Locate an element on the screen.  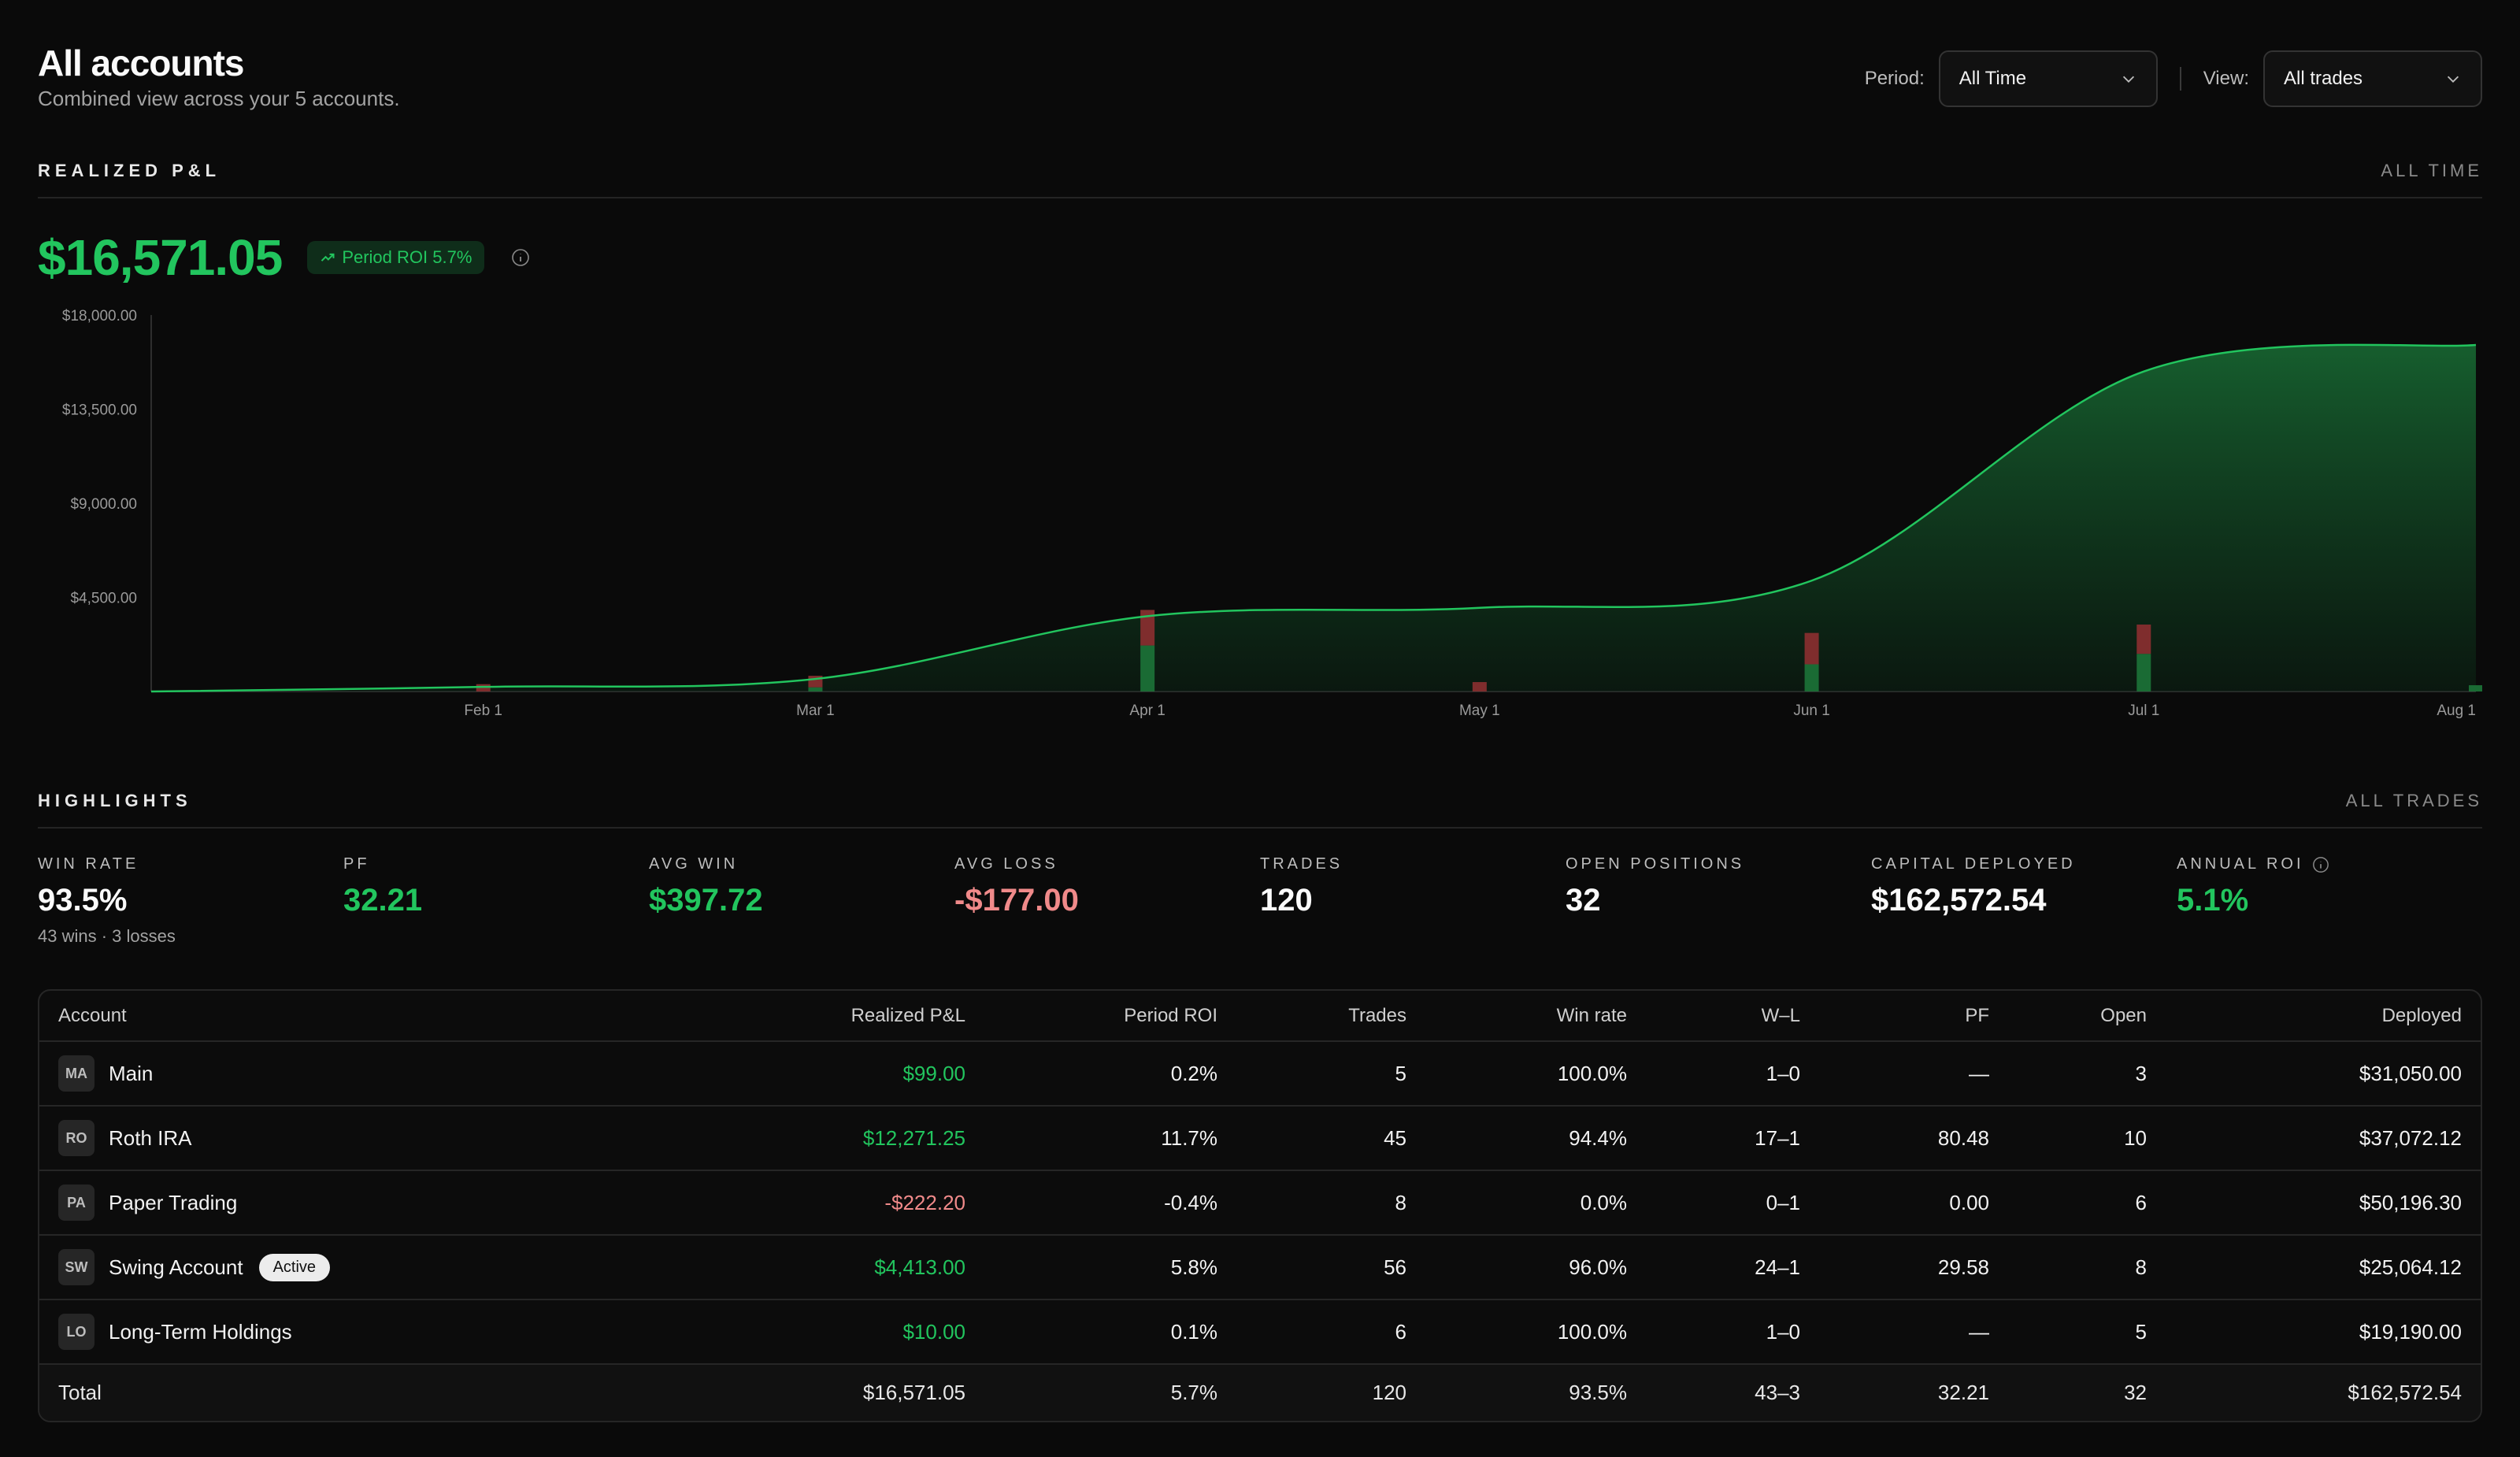
col-win-rate: Win rate is located at coordinates (1535, 1016).